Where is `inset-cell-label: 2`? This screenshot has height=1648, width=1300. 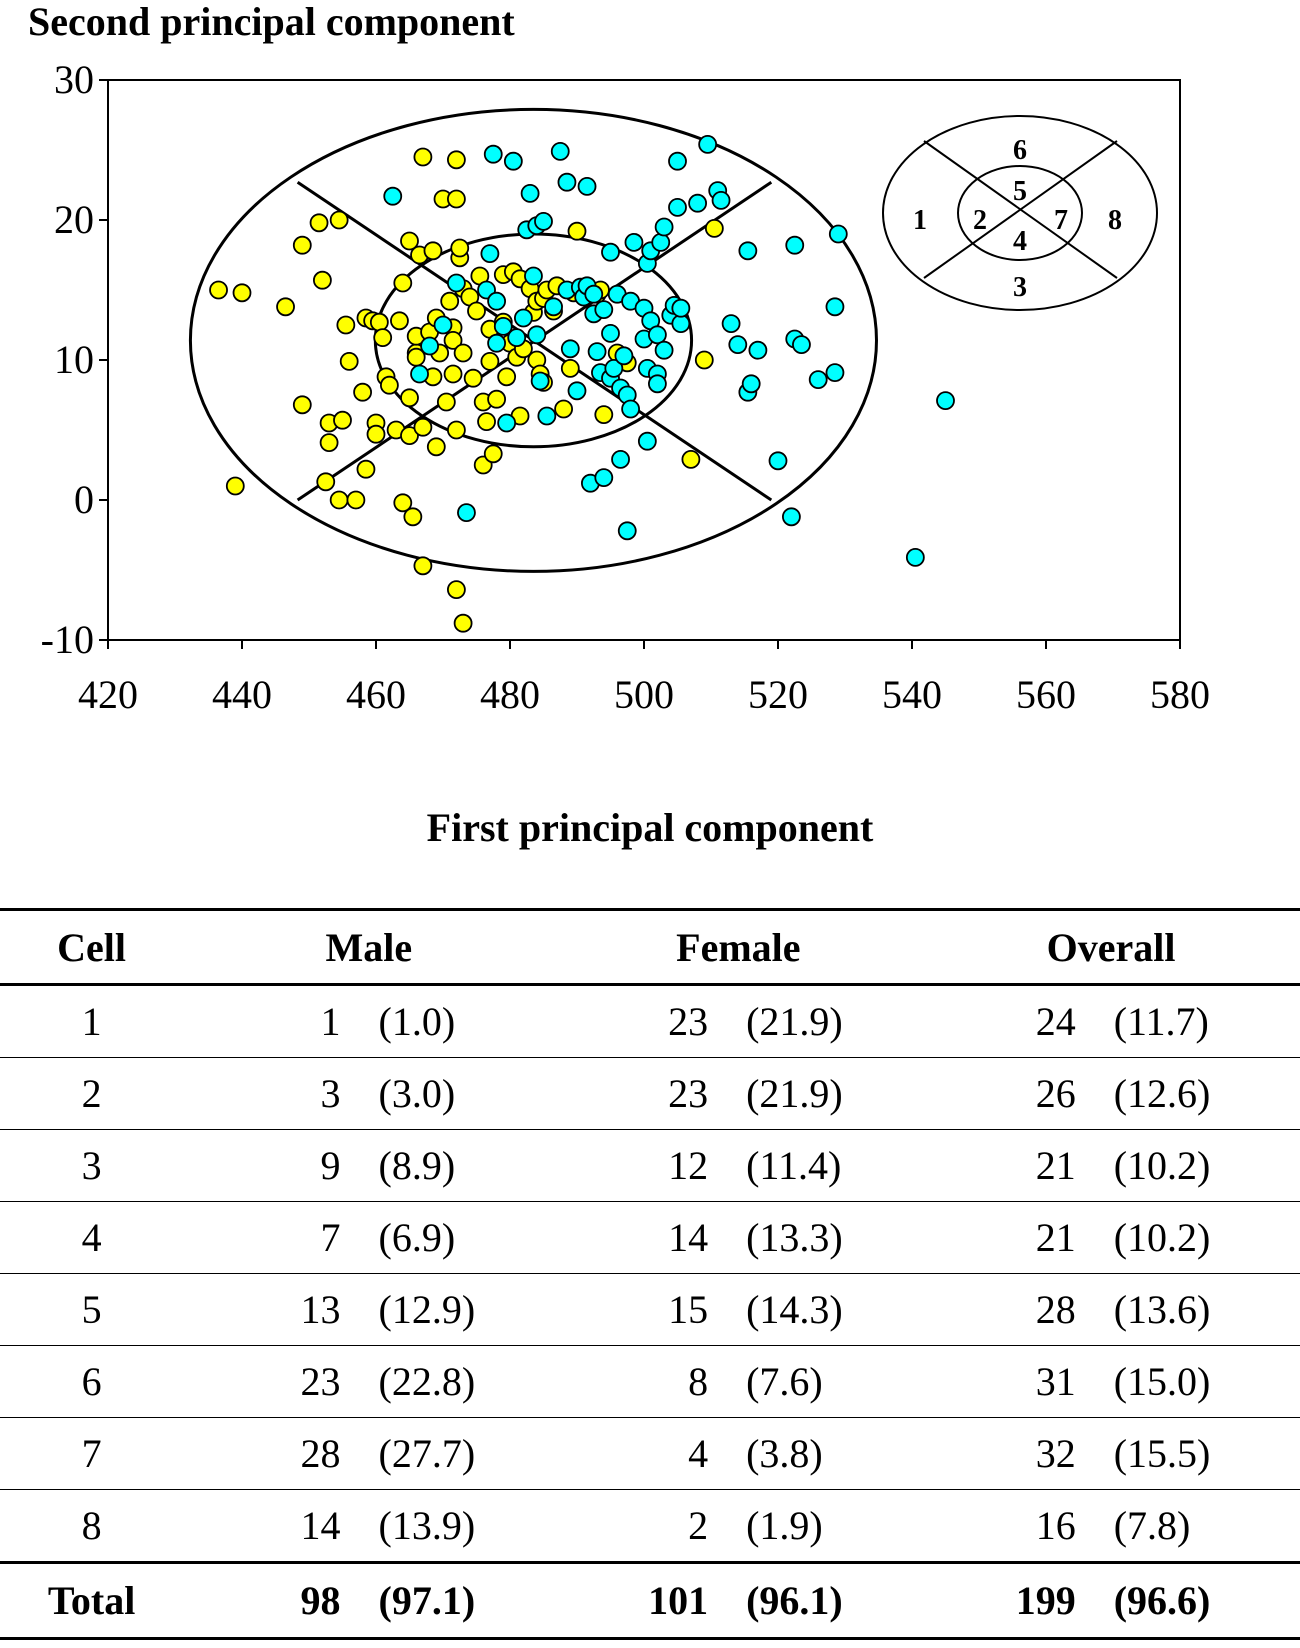
inset-cell-label: 2 is located at coordinates (980, 220).